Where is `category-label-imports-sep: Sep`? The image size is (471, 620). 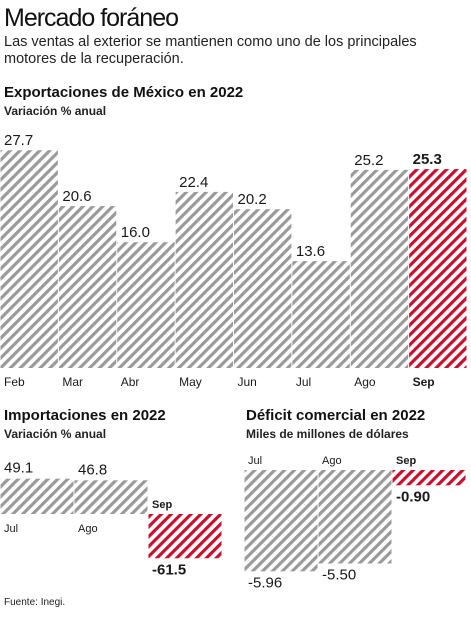 category-label-imports-sep: Sep is located at coordinates (162, 505).